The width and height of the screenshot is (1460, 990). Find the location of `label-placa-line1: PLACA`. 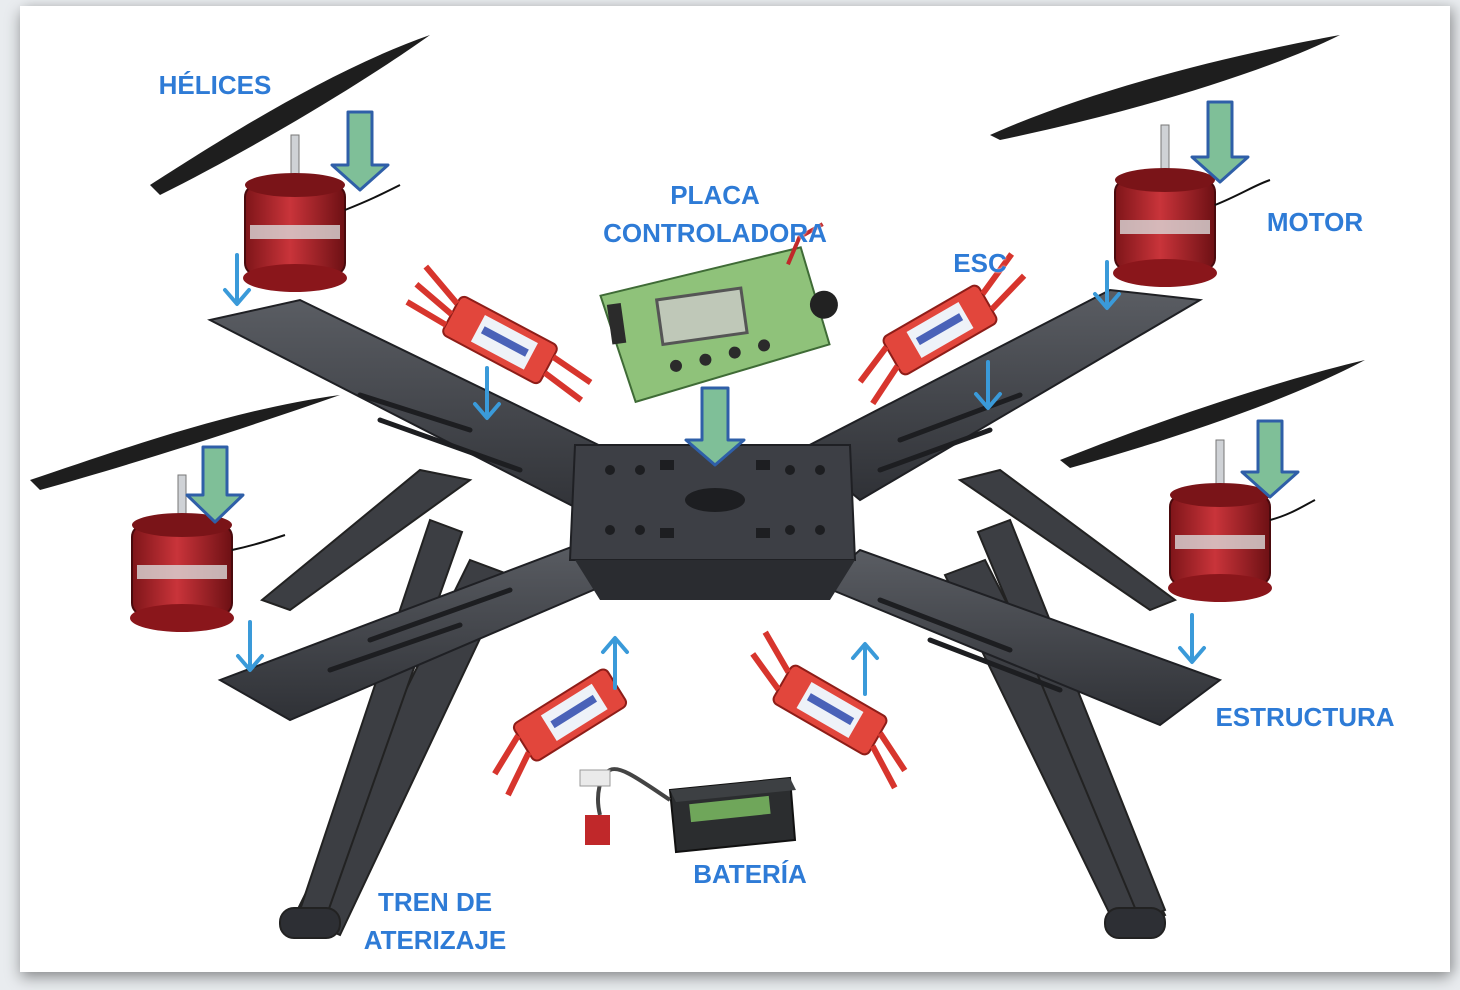

label-placa-line1: PLACA is located at coordinates (715, 195).